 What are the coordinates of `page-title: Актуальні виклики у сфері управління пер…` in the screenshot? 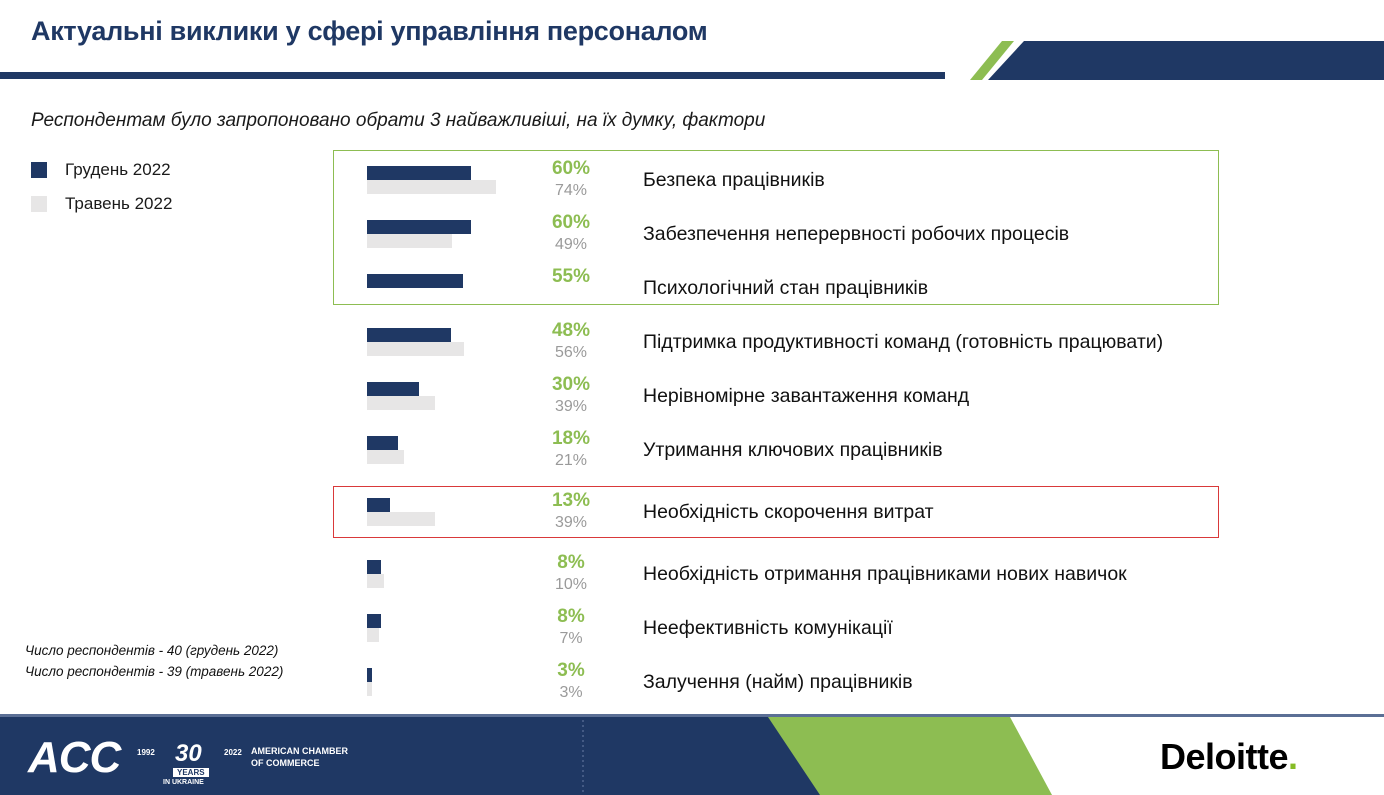 It's located at (369, 31).